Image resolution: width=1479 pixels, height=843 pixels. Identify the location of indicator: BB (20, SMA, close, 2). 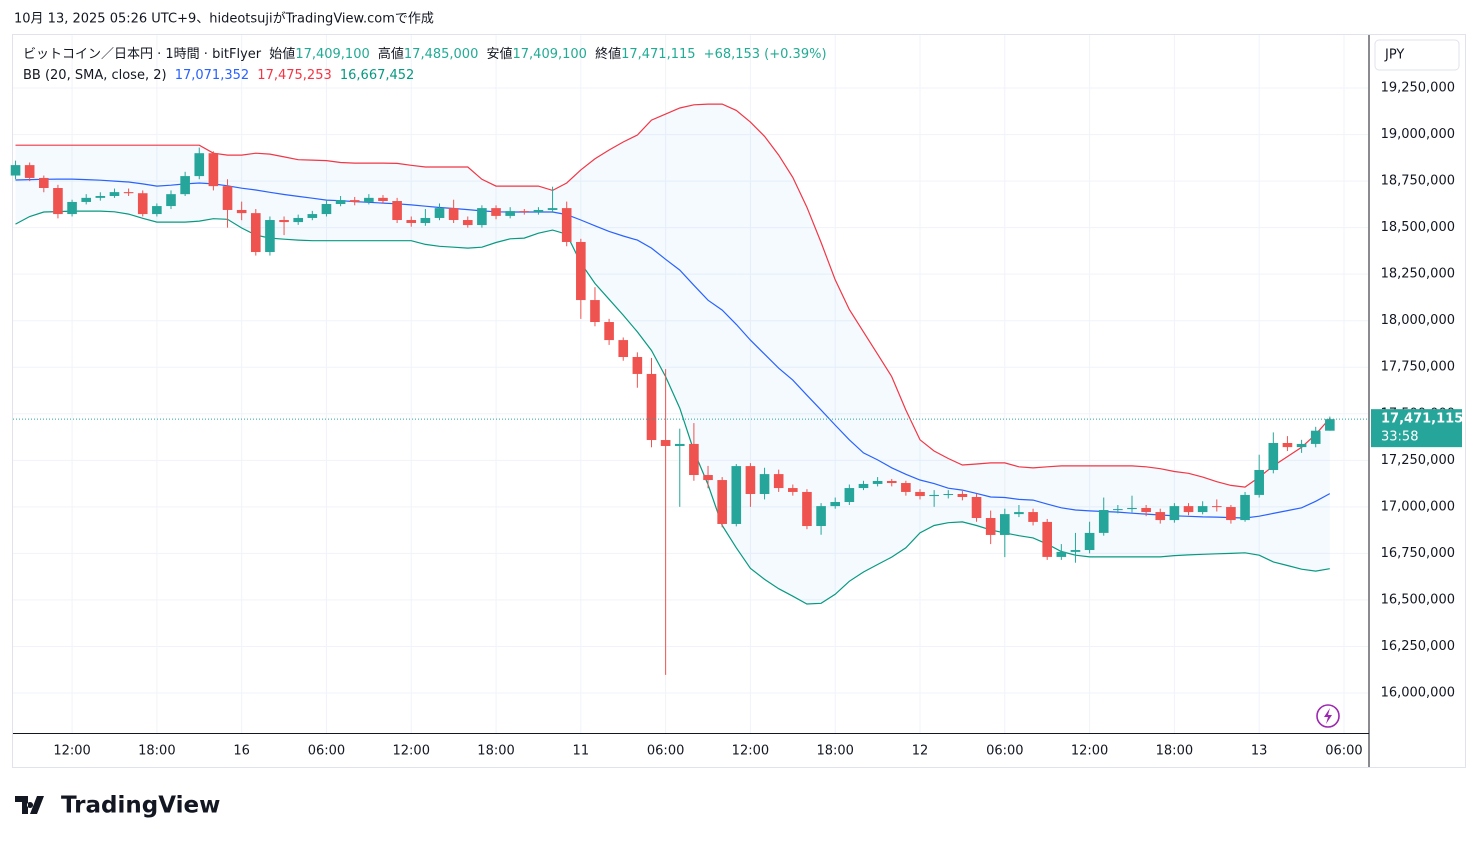
(95, 75).